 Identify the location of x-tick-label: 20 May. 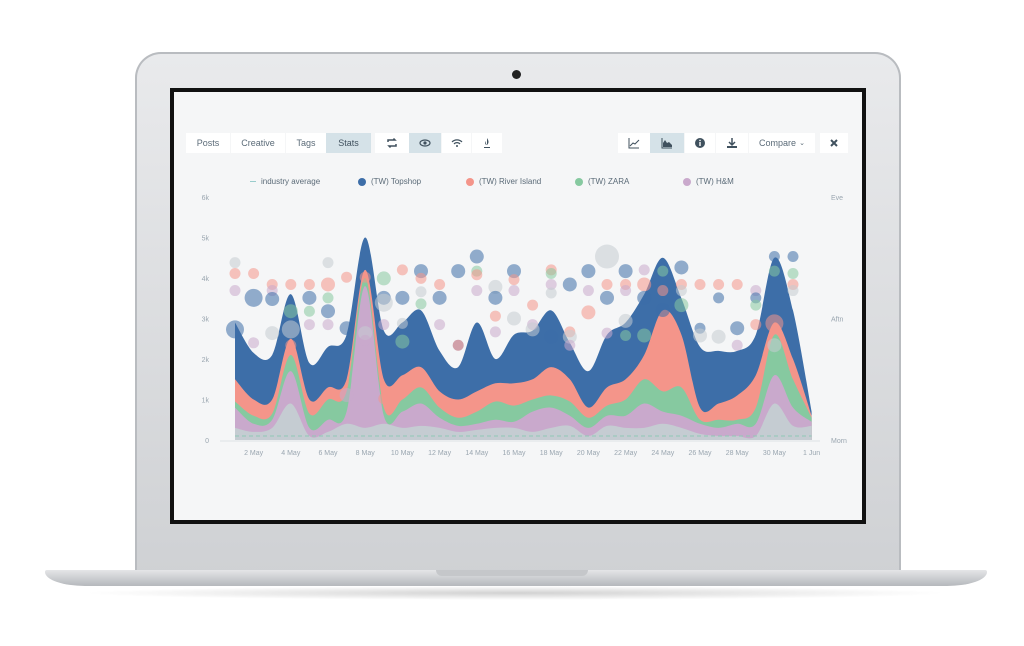
(588, 453).